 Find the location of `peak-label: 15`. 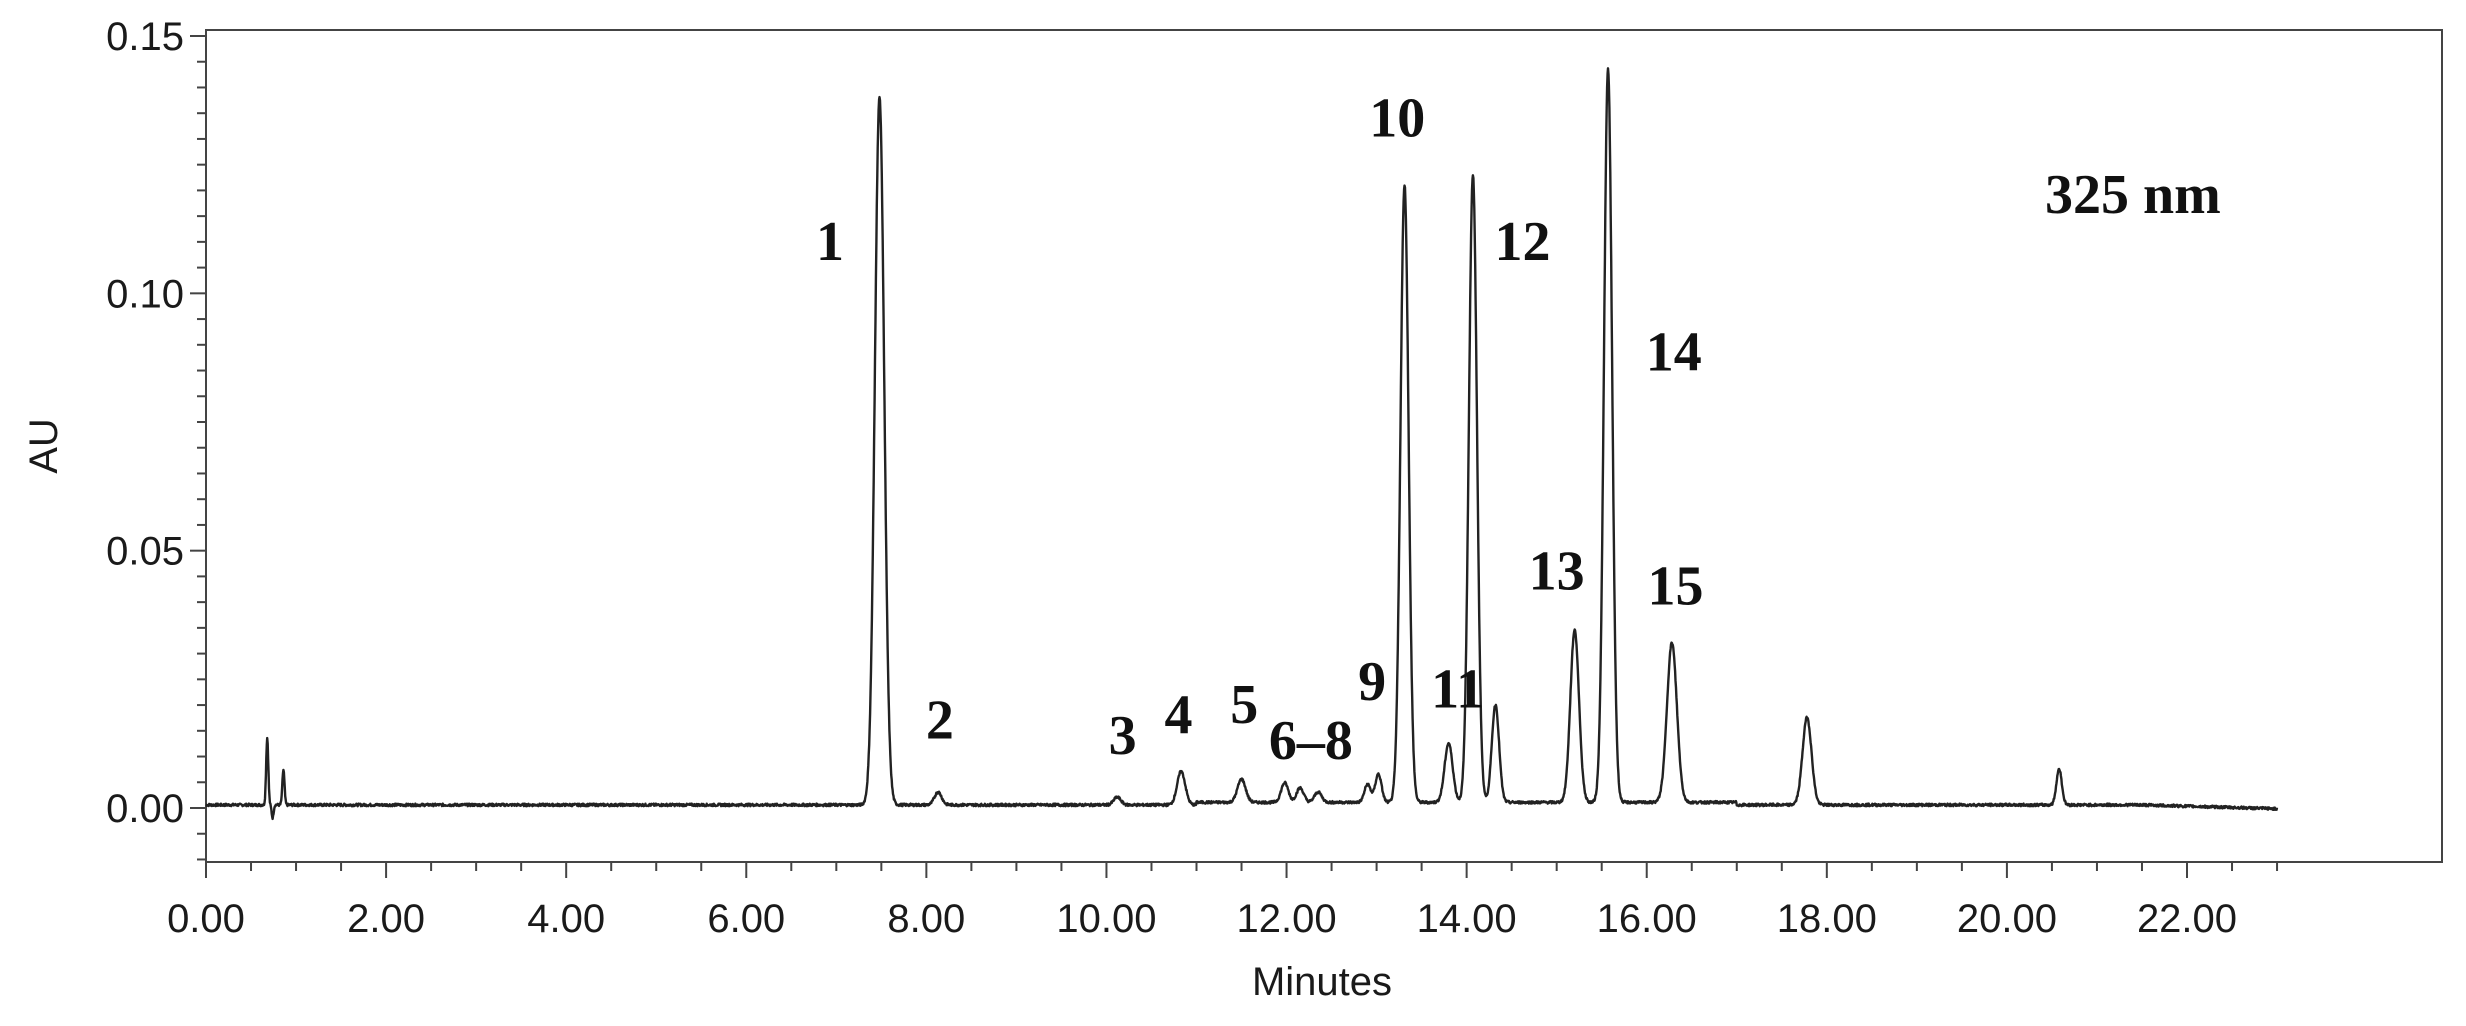

peak-label: 15 is located at coordinates (1676, 587).